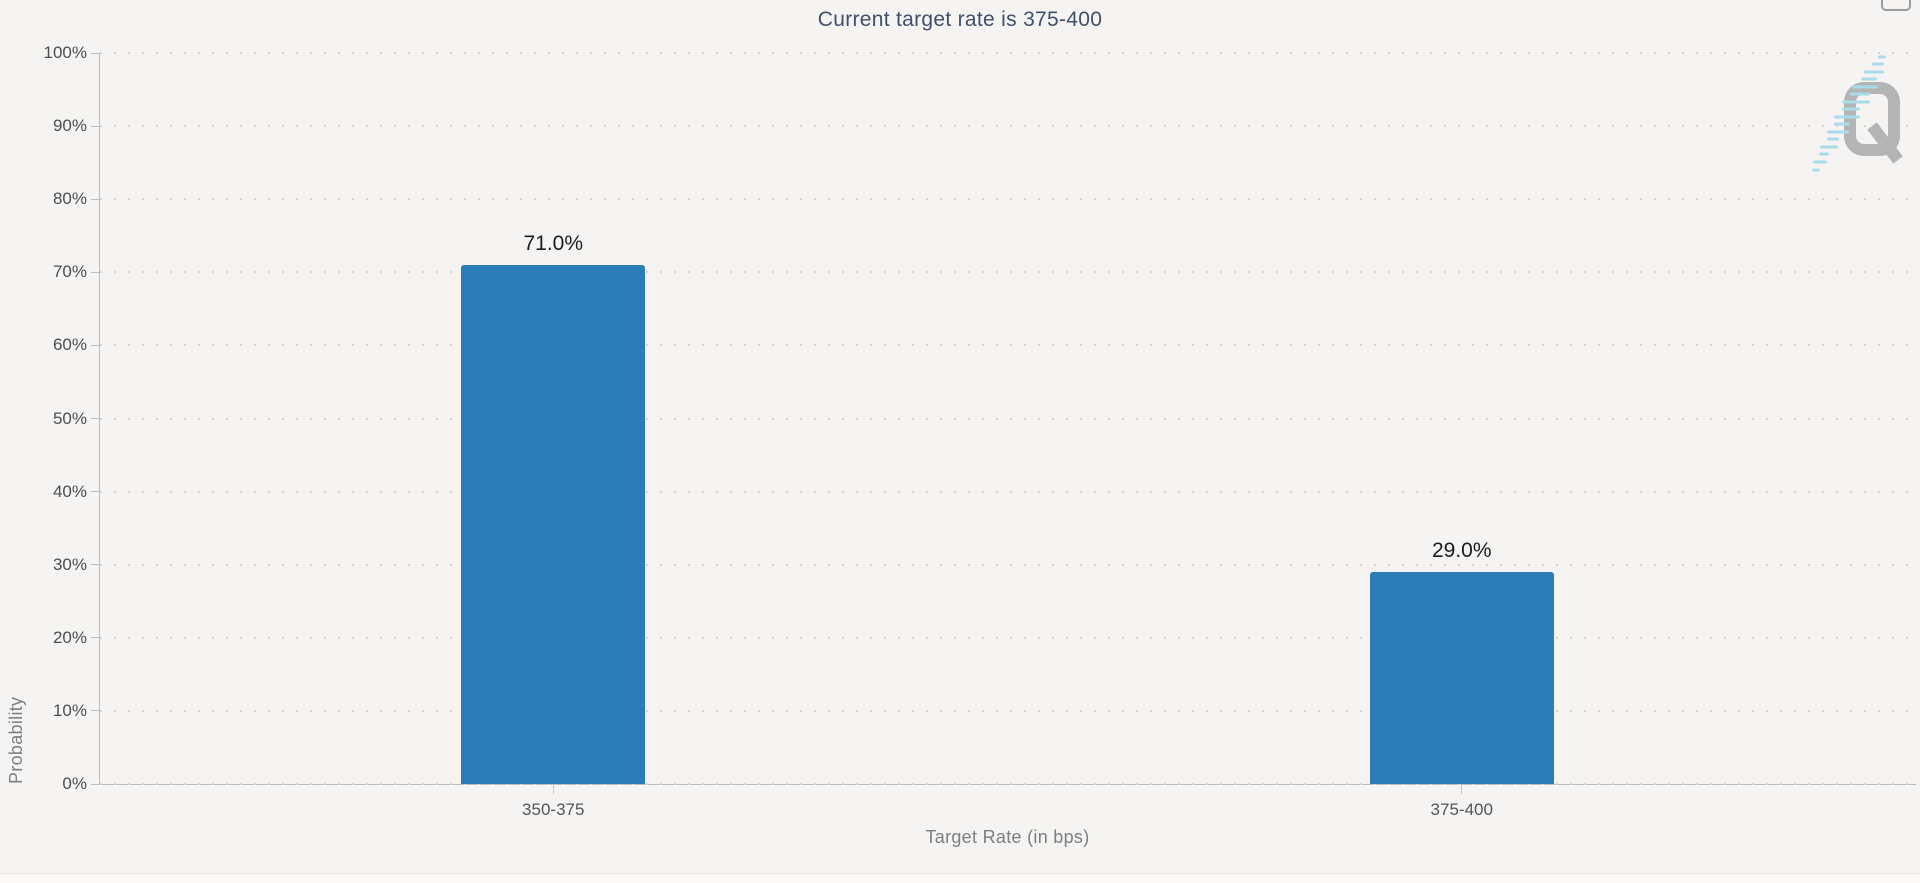  What do you see at coordinates (1007, 837) in the screenshot?
I see `x-axis-title: Target Rate (in bps)` at bounding box center [1007, 837].